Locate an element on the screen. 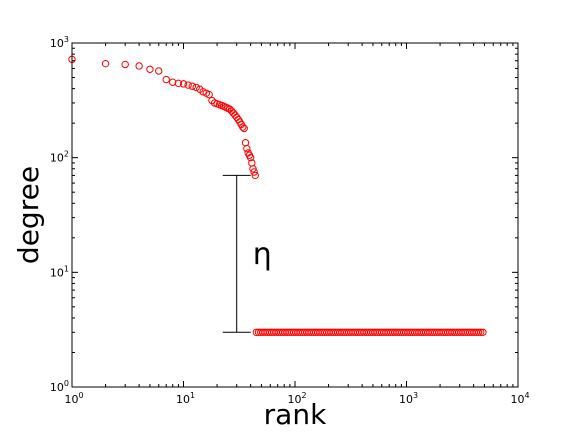 This screenshot has width=576, height=433. annotation-label: η is located at coordinates (262, 254).